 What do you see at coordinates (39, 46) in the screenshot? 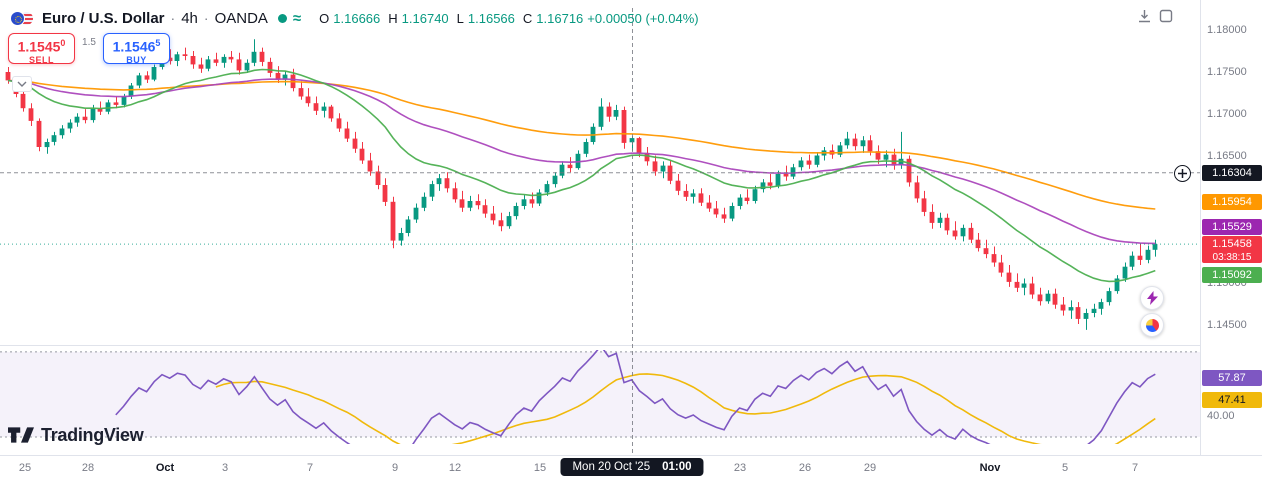
I see `sell-price: 1.1545` at bounding box center [39, 46].